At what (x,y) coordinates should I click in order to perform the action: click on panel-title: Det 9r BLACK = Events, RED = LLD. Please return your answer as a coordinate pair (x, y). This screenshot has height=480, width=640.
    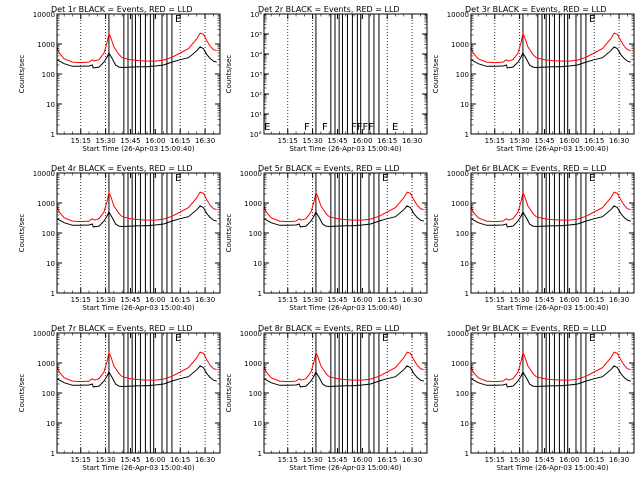
    Looking at the image, I should click on (536, 328).